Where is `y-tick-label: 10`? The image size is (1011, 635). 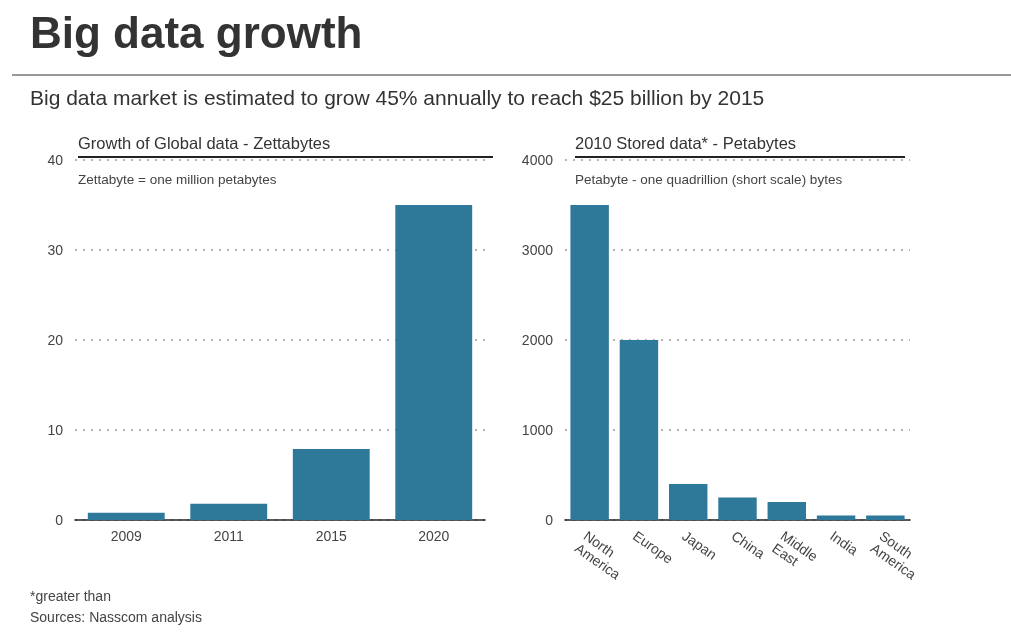
y-tick-label: 10 is located at coordinates (55, 430).